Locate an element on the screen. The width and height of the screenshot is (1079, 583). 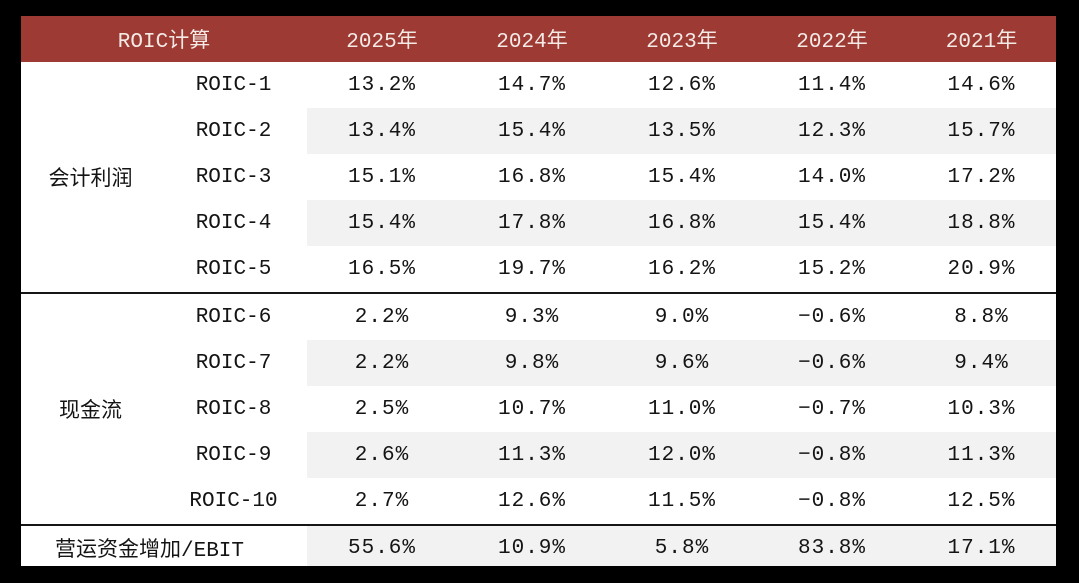
value-cell: 12.0% is located at coordinates (682, 455).